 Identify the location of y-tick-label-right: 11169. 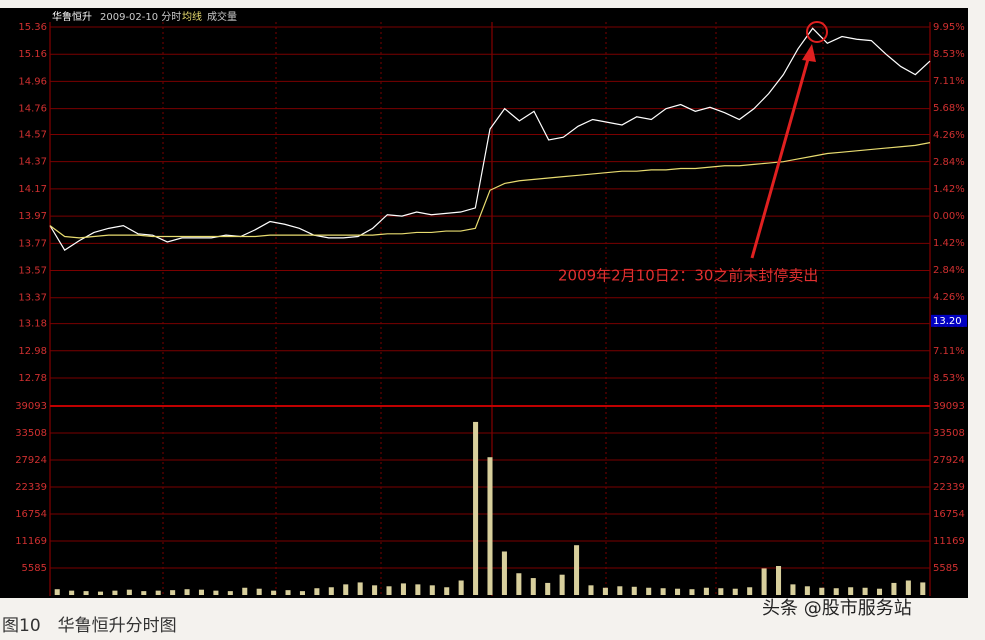
(949, 541).